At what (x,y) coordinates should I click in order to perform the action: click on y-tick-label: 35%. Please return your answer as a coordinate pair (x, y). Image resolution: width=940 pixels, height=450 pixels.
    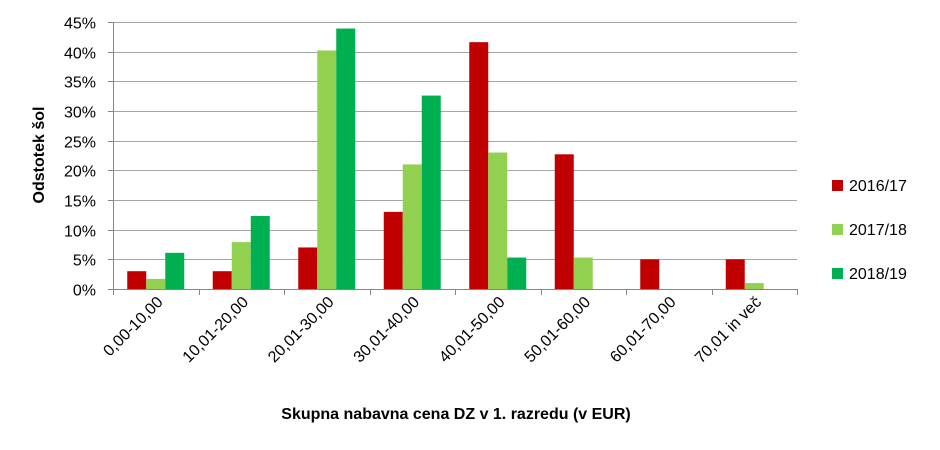
    Looking at the image, I should click on (80, 83).